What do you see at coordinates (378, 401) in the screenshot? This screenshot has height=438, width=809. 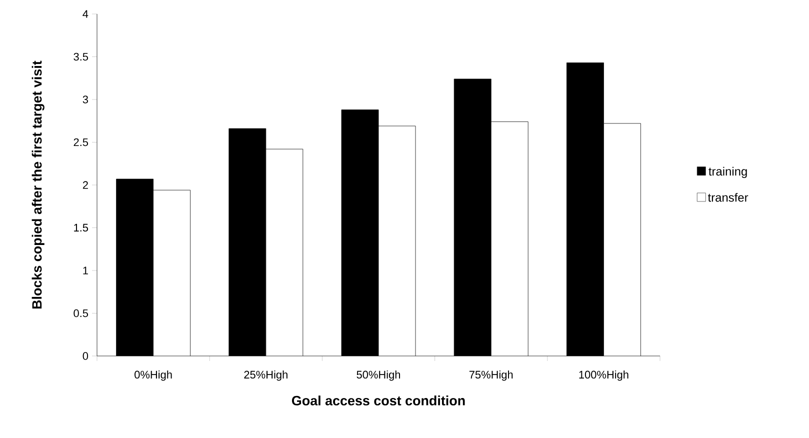 I see `x-axis-title: Goal access cost condition` at bounding box center [378, 401].